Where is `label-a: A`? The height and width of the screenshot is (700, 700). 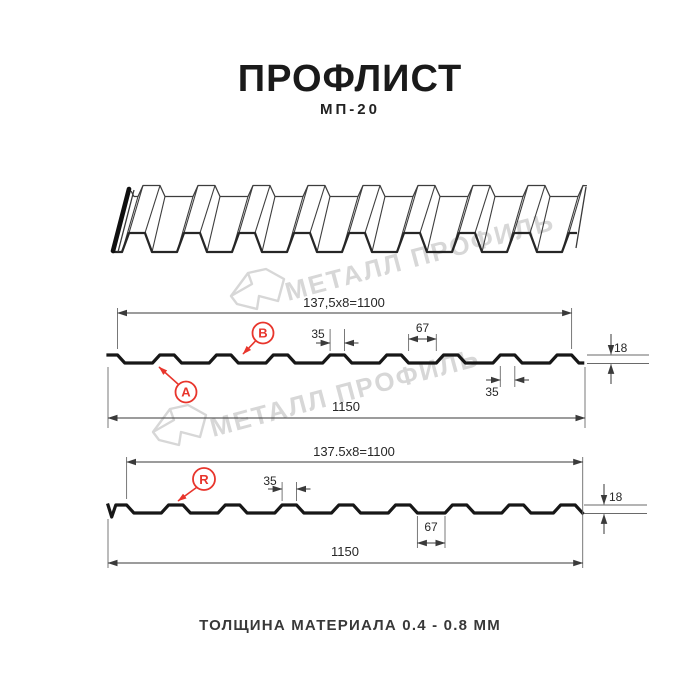 label-a: A is located at coordinates (178, 385).